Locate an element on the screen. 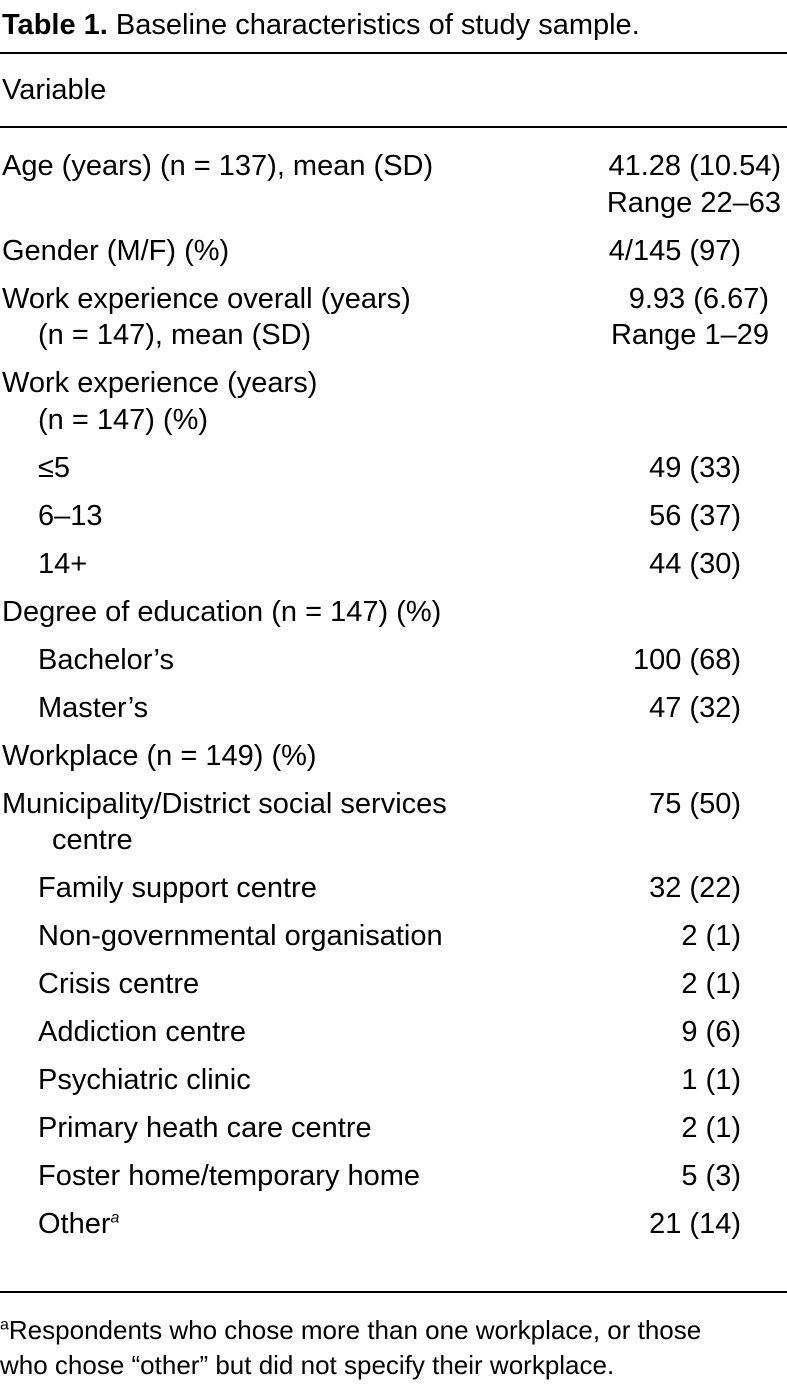 This screenshot has width=787, height=1389. row-label: Gender (M/F) (%) is located at coordinates (290, 251).